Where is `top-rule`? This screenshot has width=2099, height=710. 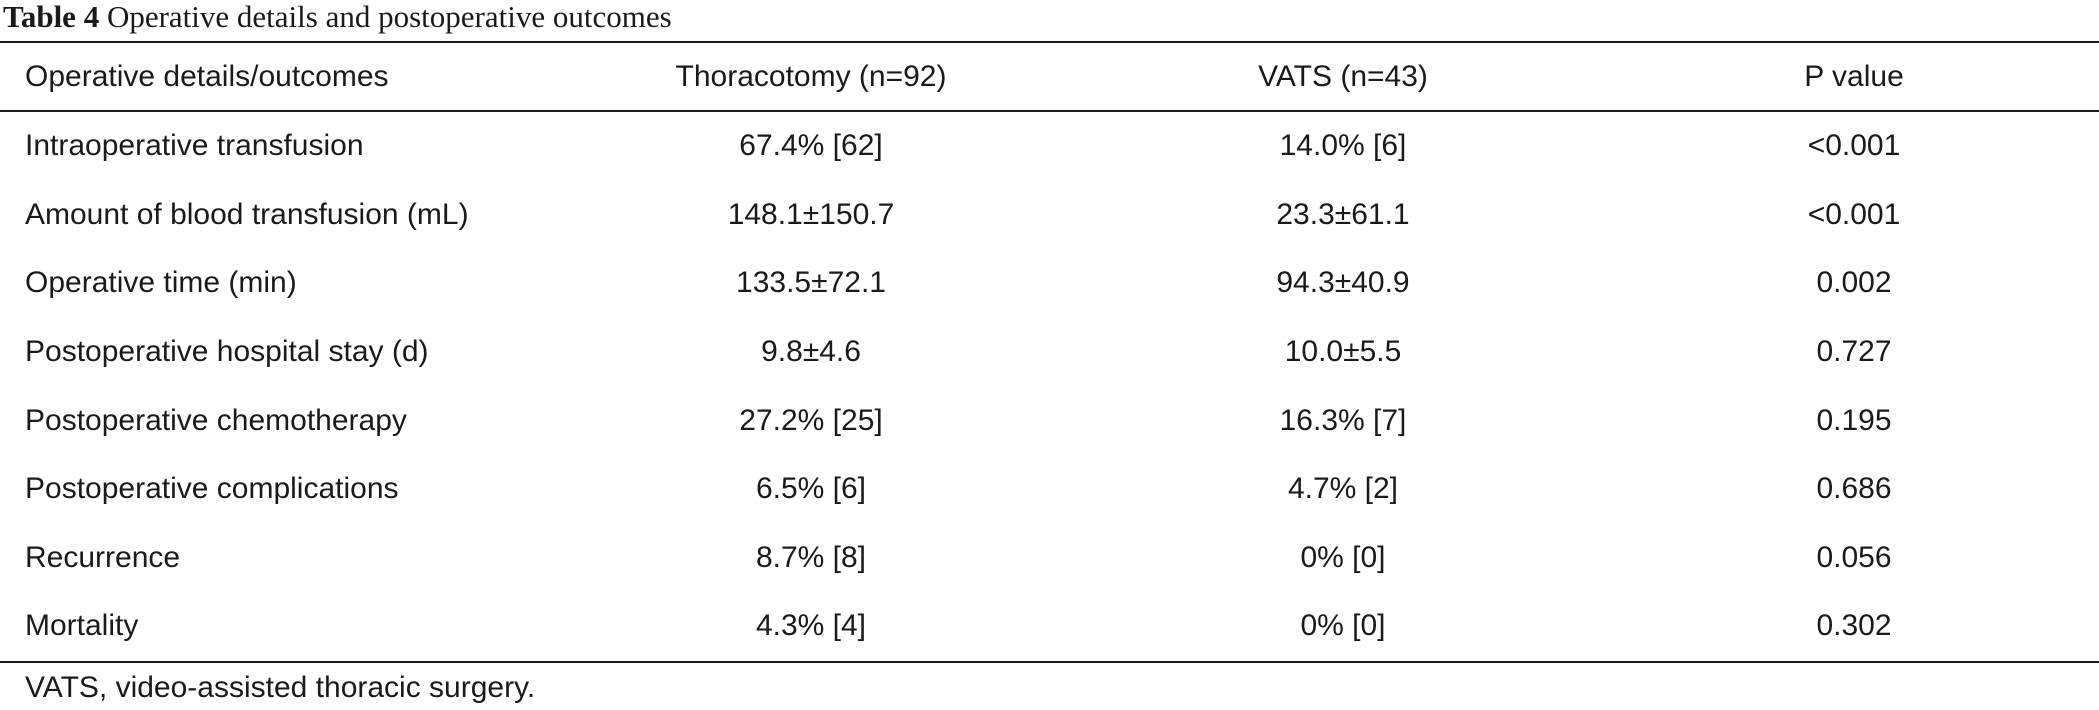 top-rule is located at coordinates (1049, 42).